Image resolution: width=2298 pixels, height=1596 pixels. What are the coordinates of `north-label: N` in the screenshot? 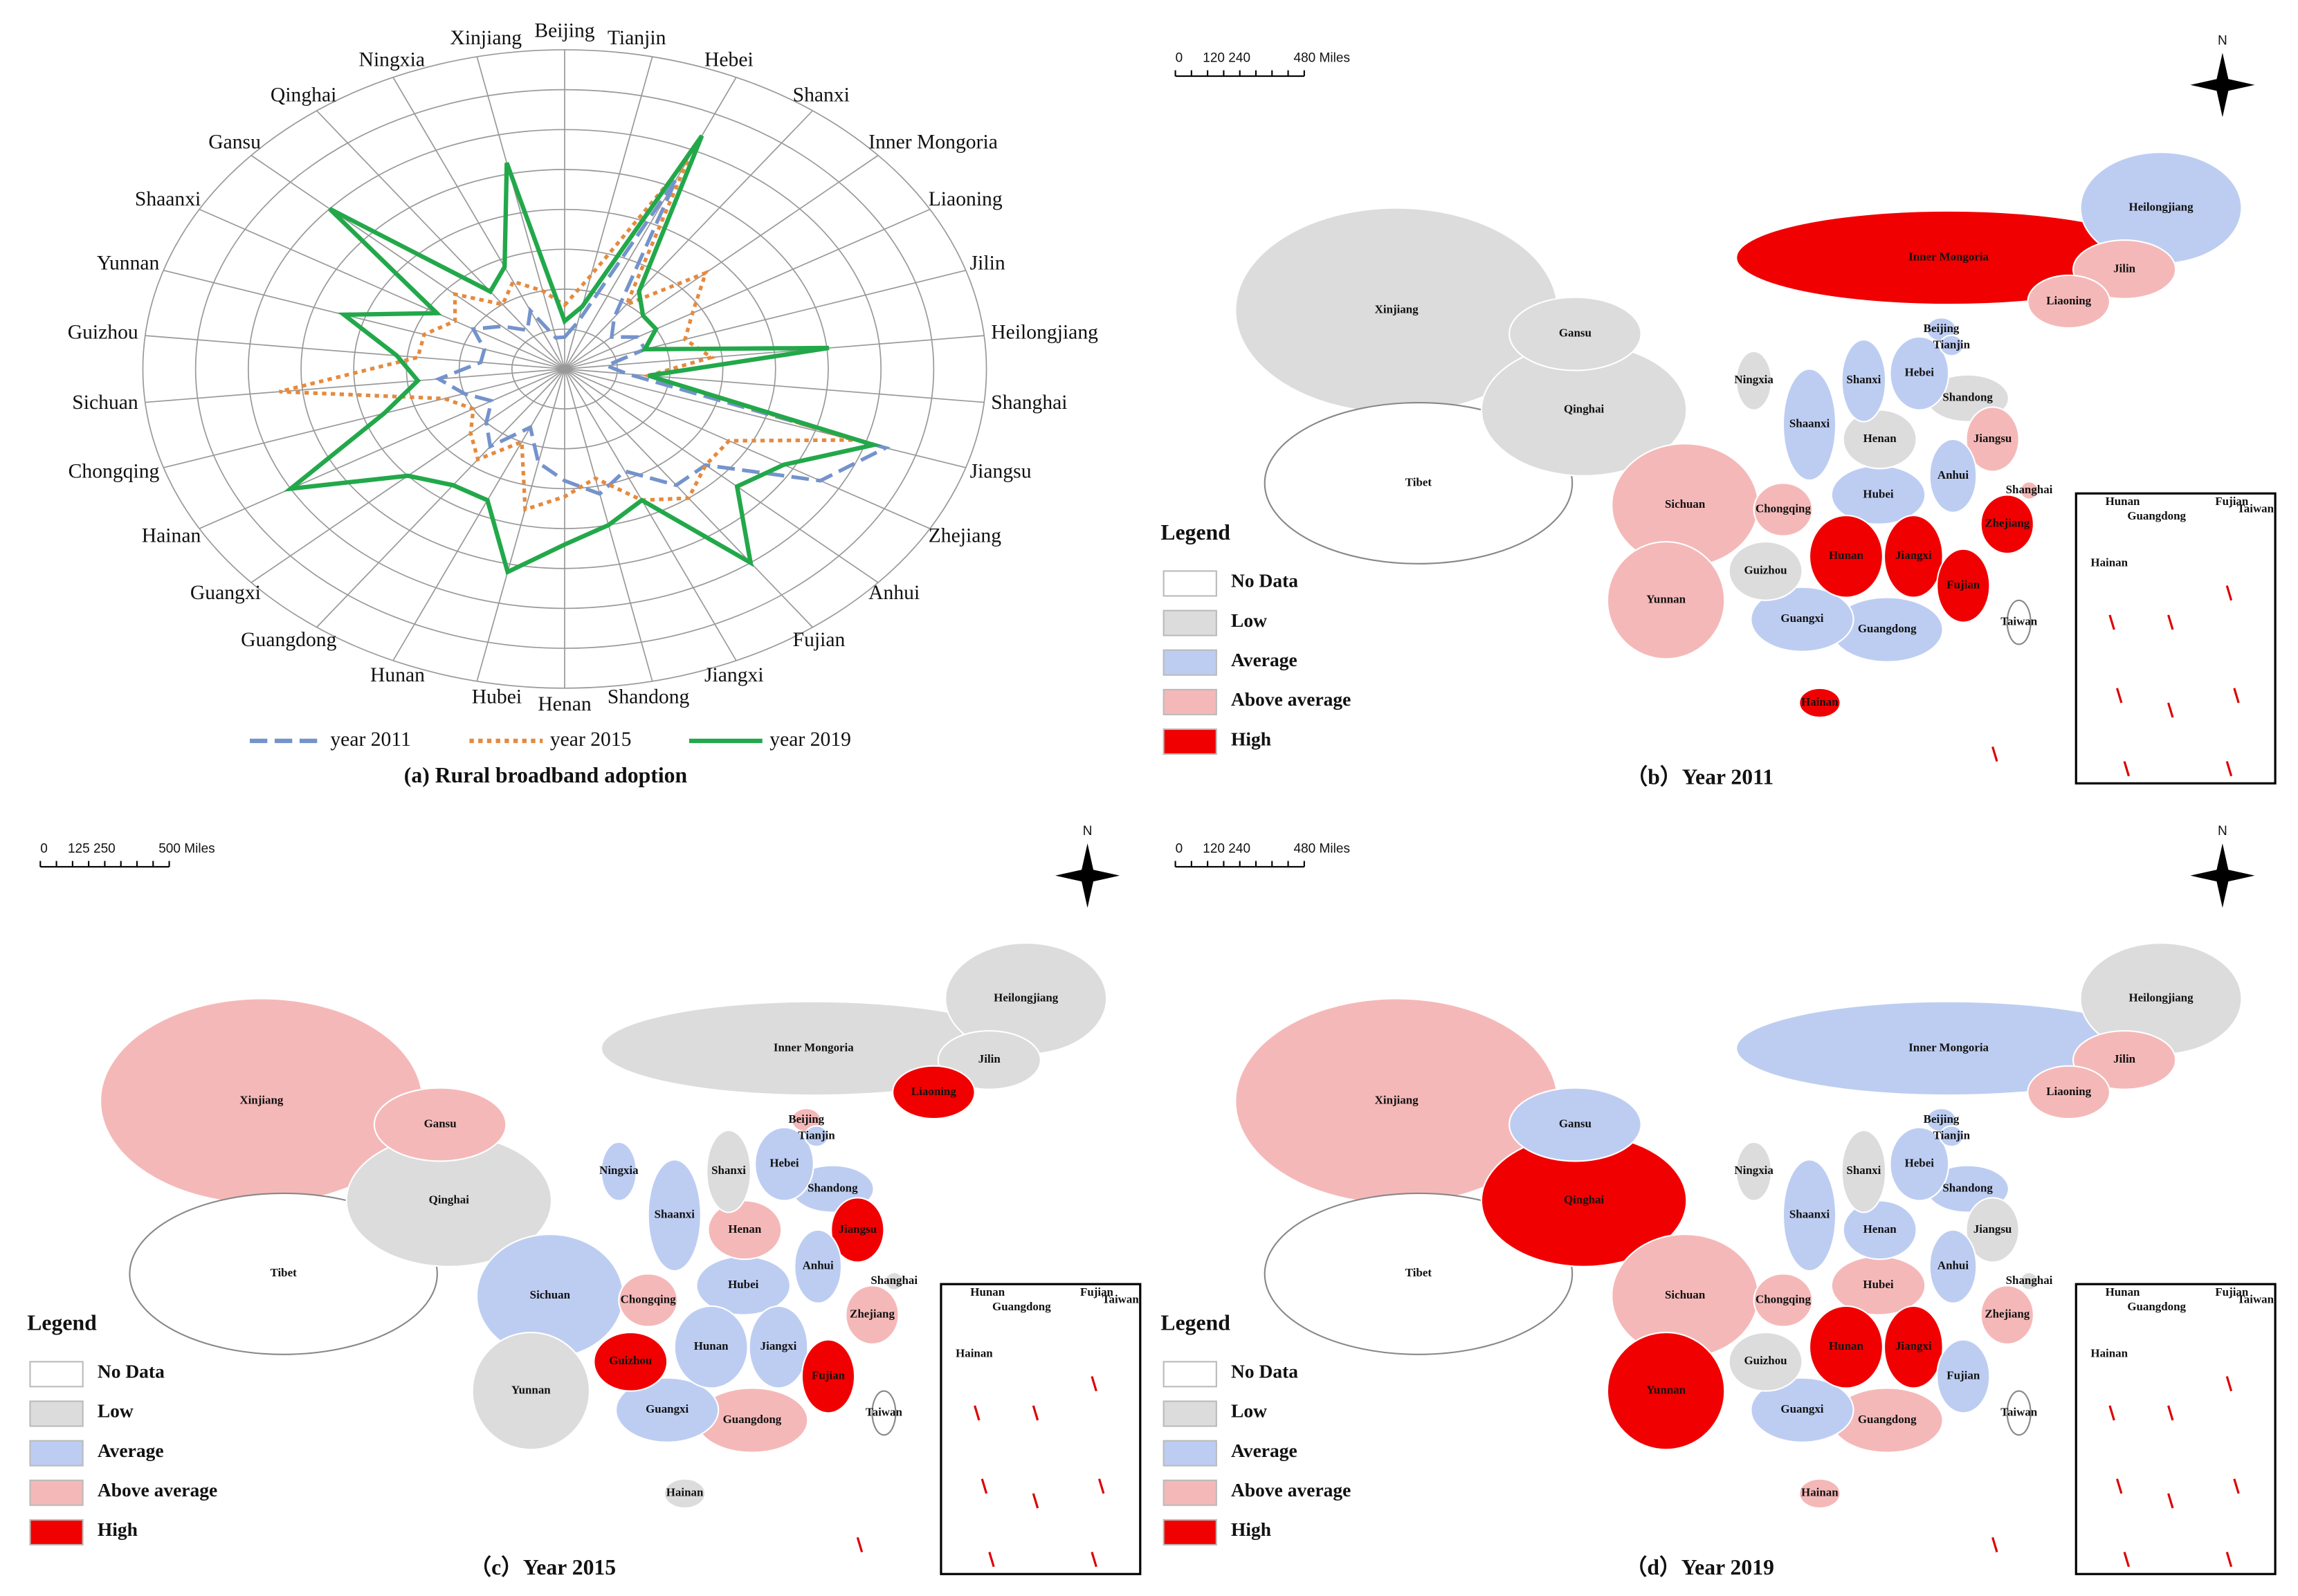 It's located at (2222, 831).